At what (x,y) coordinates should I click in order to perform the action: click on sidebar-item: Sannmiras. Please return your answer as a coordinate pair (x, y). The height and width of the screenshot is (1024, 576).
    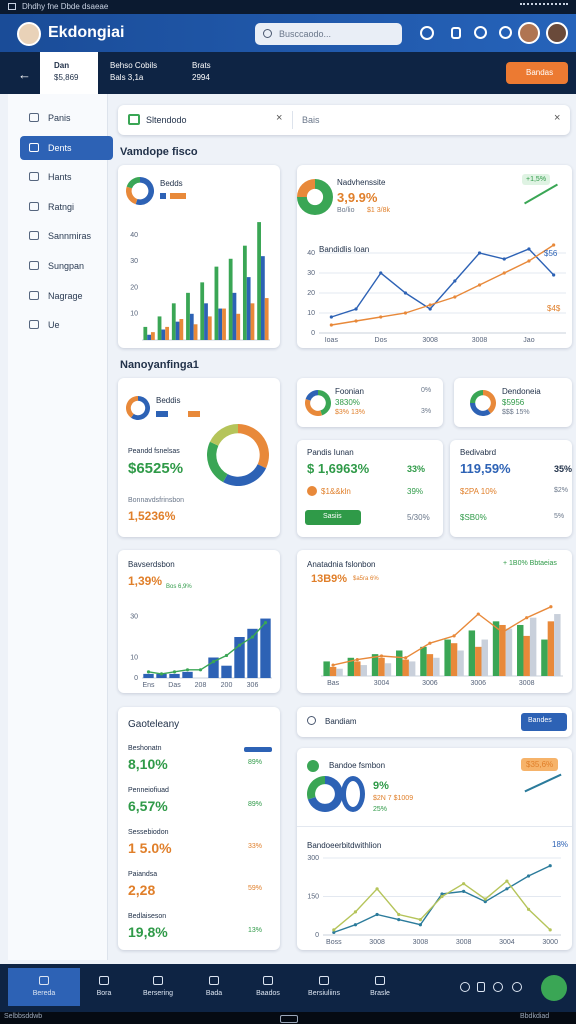
    Looking at the image, I should click on (66, 236).